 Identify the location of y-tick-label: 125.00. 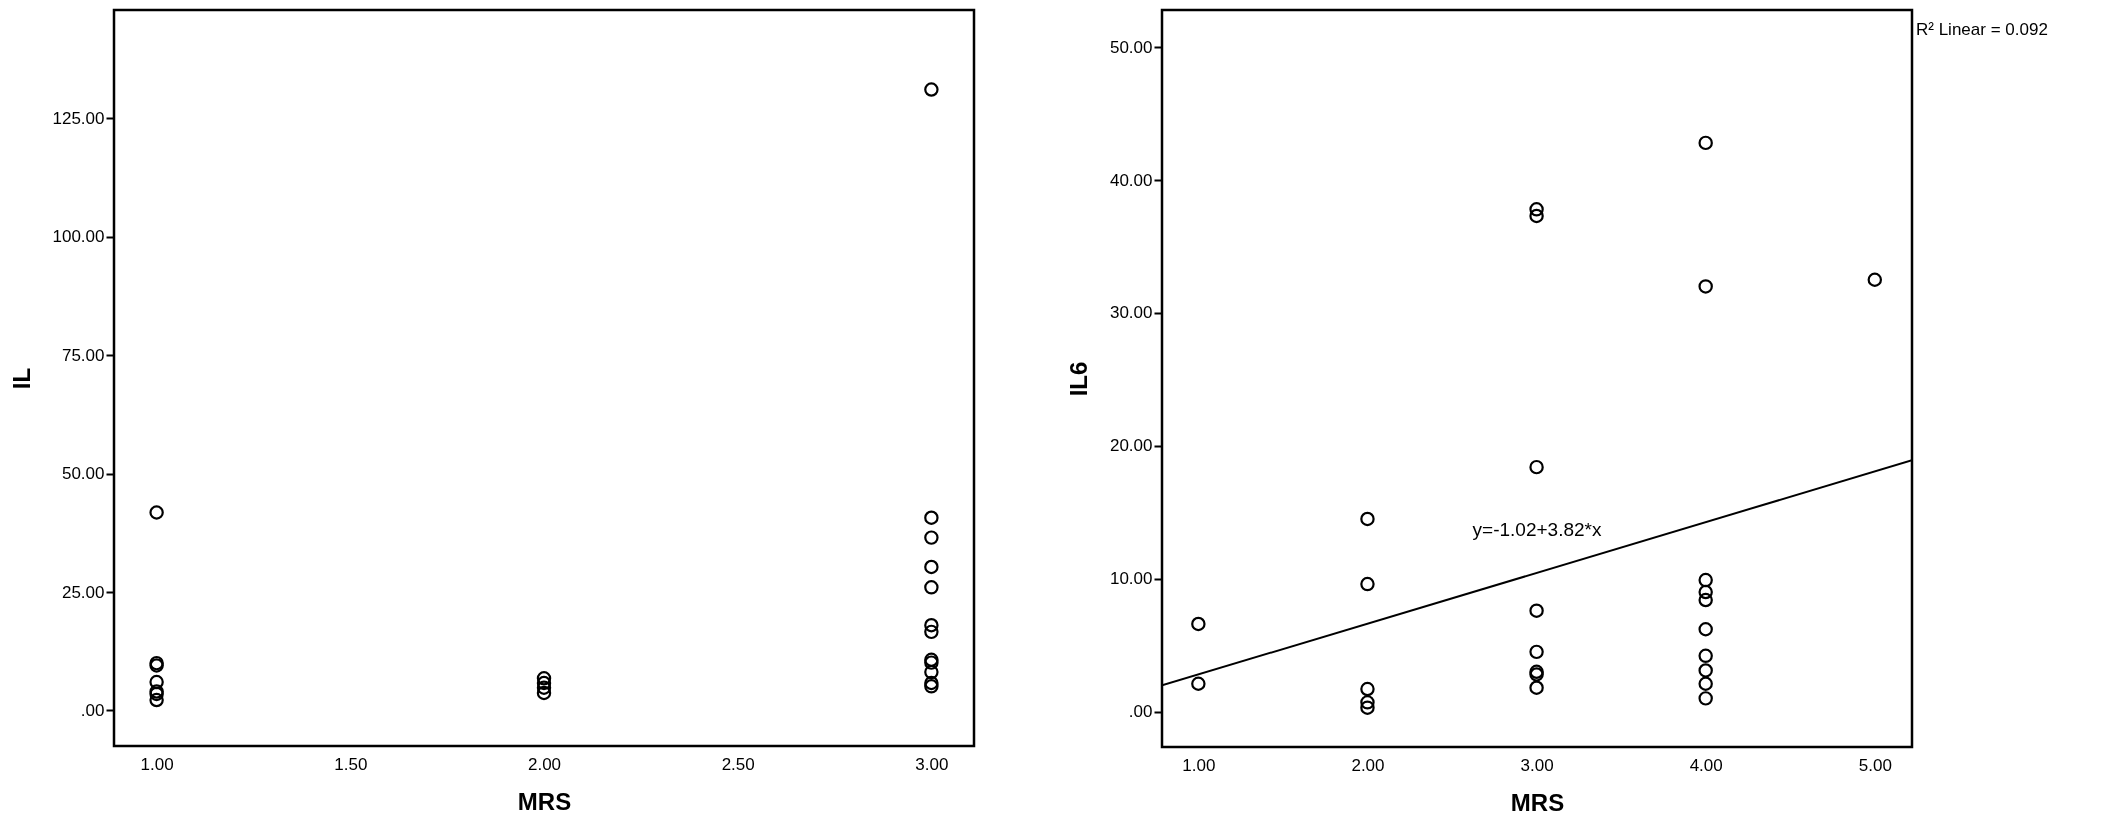
(78, 118).